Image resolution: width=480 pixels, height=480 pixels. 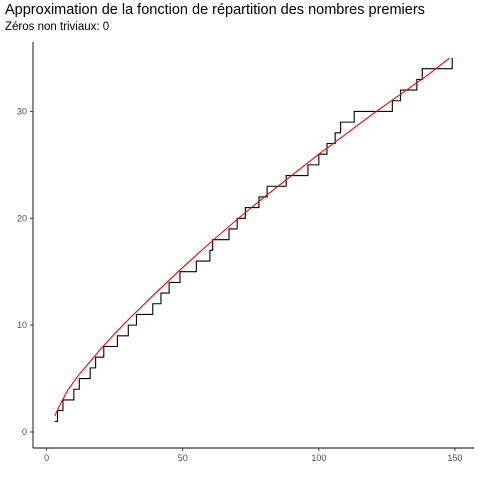 I want to click on y-tick-label: 30, so click(x=22, y=111).